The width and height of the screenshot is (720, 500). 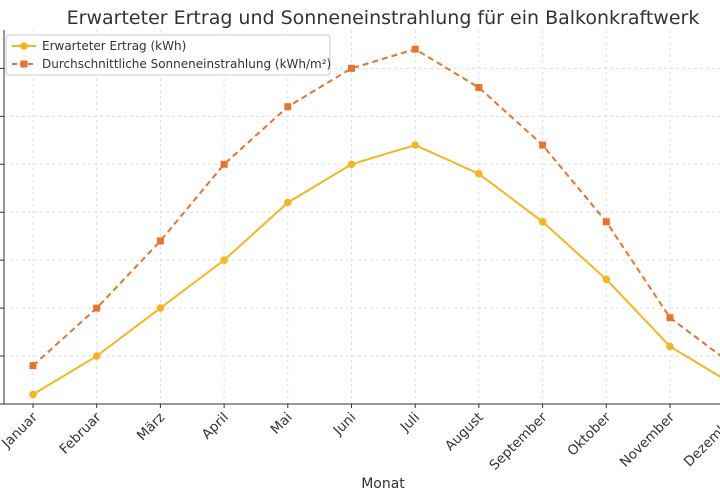 What do you see at coordinates (114, 46) in the screenshot?
I see `legend-label: Erwarteter Ertrag (kWh)` at bounding box center [114, 46].